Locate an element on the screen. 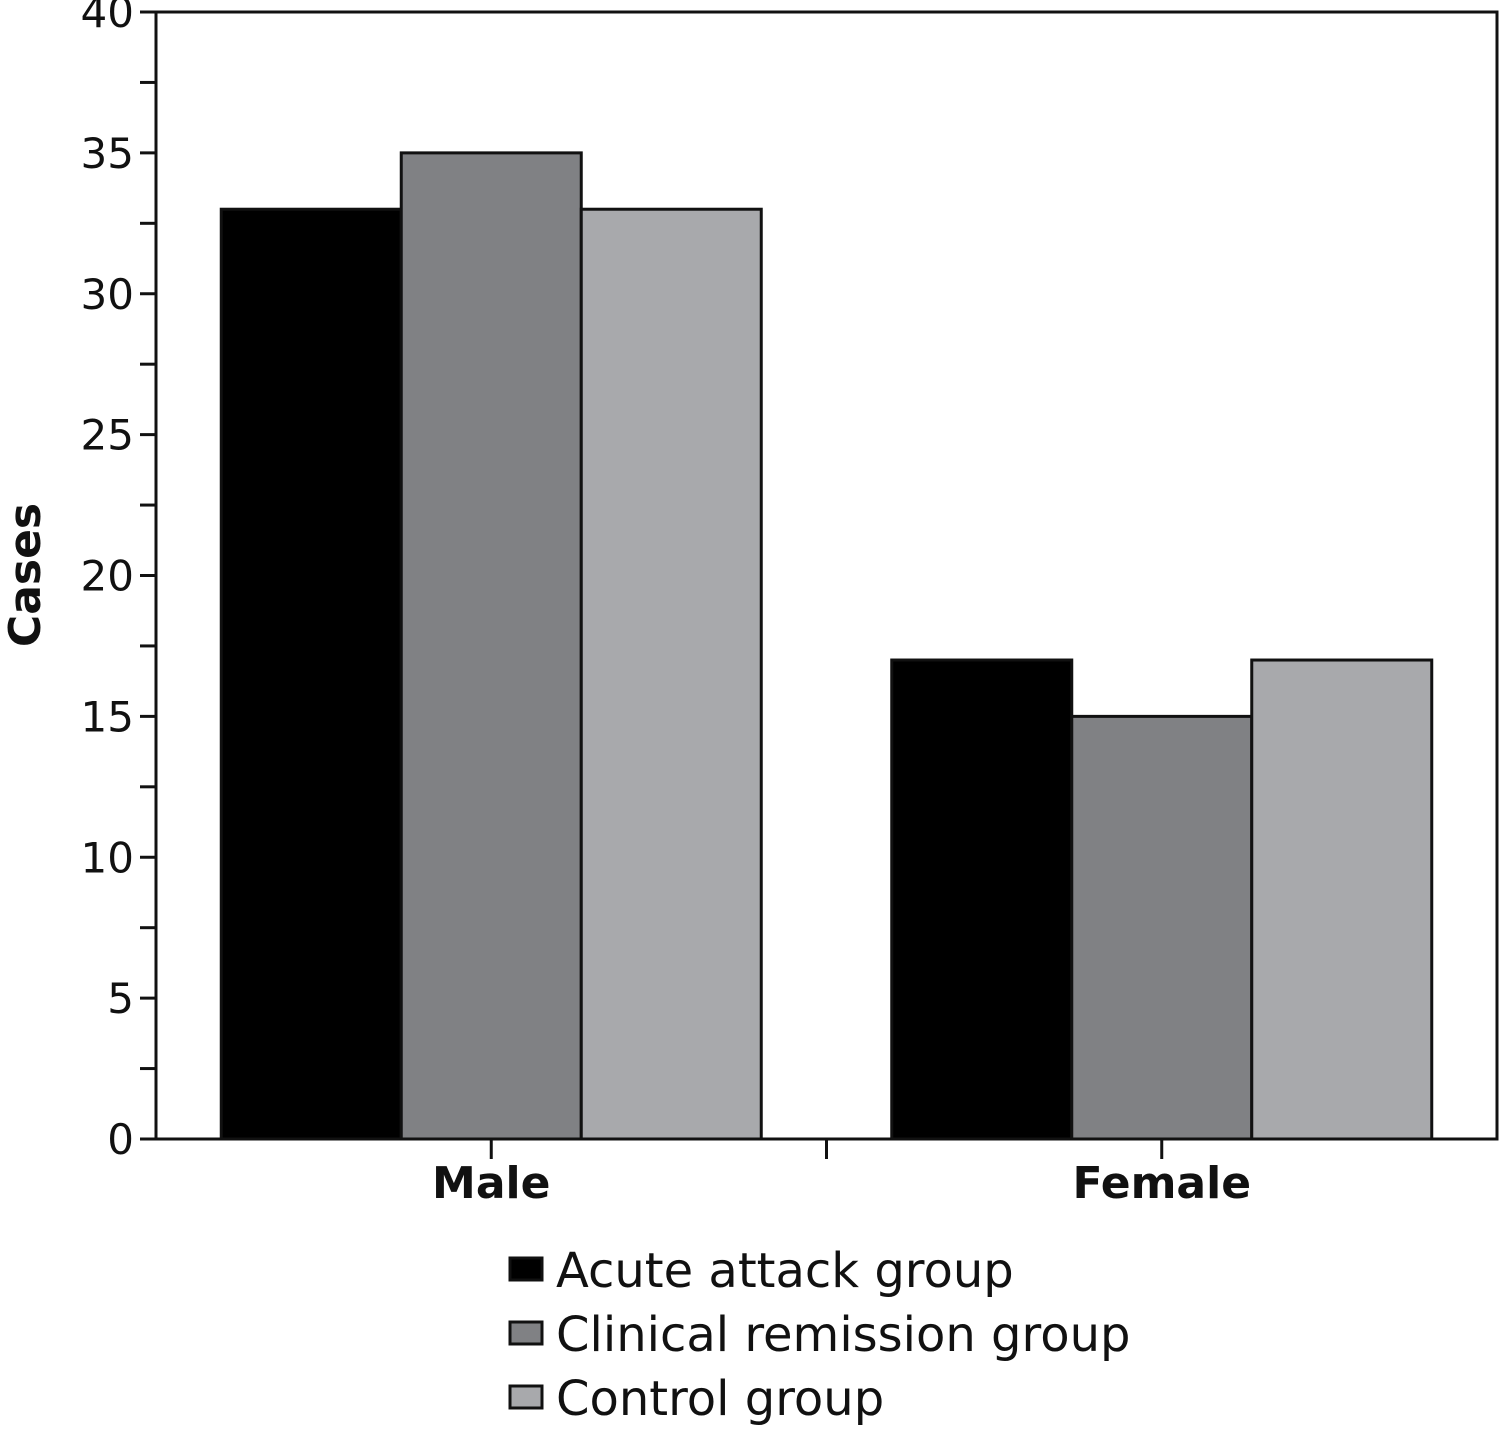 Image resolution: width=1501 pixels, height=1430 pixels. bar-male-clinical-remission-group is located at coordinates (491, 646).